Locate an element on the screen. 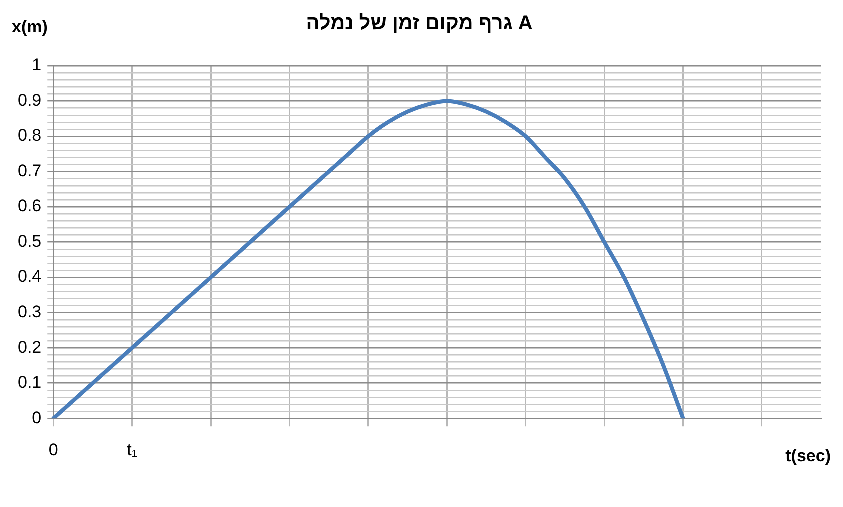  y-tick-label: 0.1 is located at coordinates (30, 382).